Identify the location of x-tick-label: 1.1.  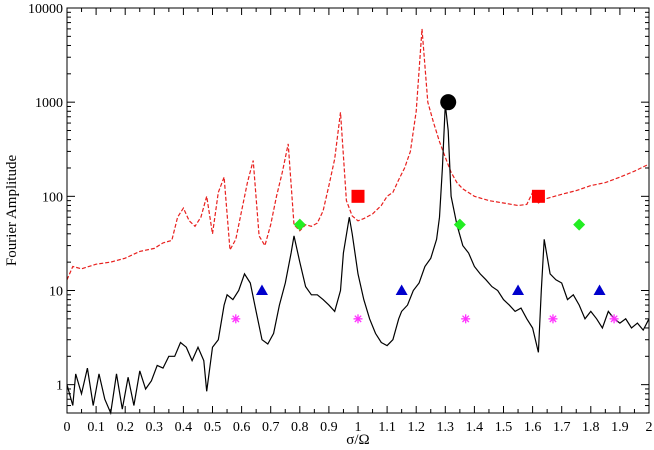
(387, 427).